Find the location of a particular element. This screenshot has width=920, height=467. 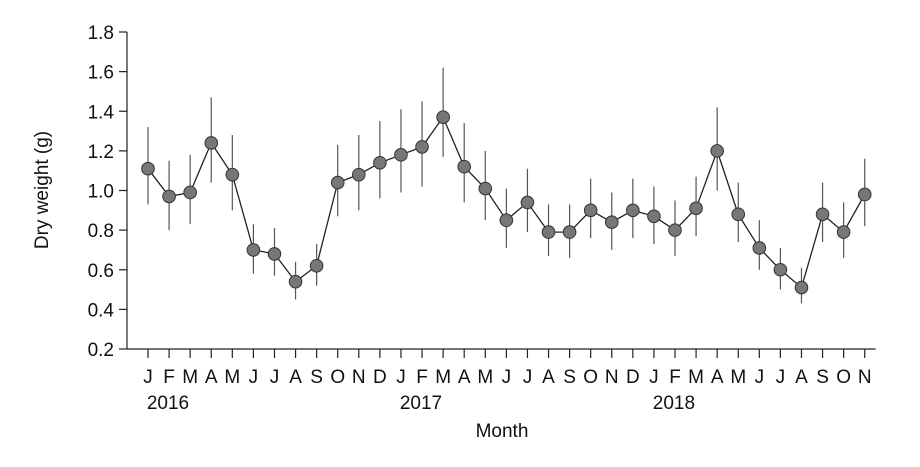

y-tick-label: 1.4 is located at coordinates (101, 112).